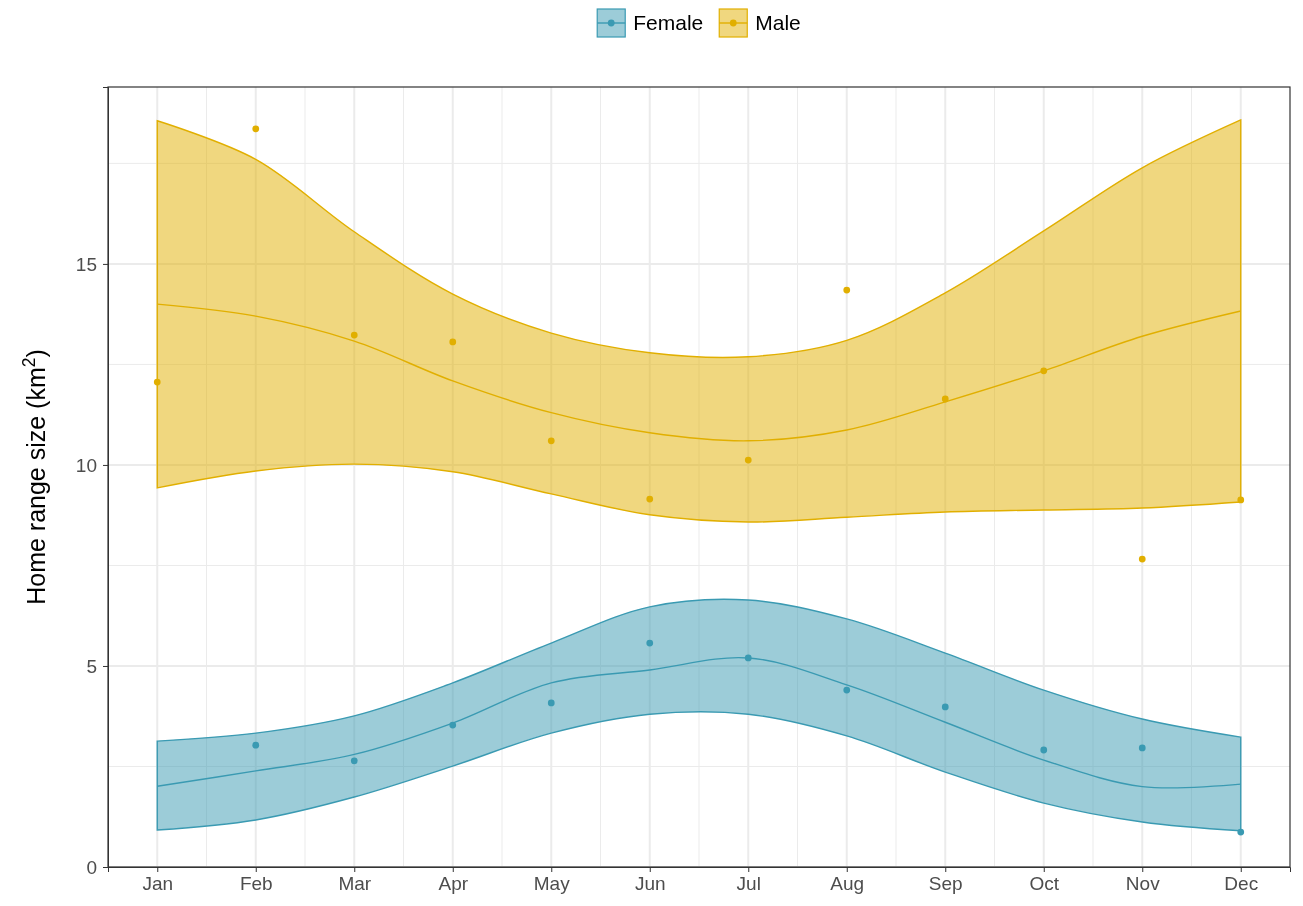  Describe the element at coordinates (1044, 884) in the screenshot. I see `x-tick-label: Oct` at that location.